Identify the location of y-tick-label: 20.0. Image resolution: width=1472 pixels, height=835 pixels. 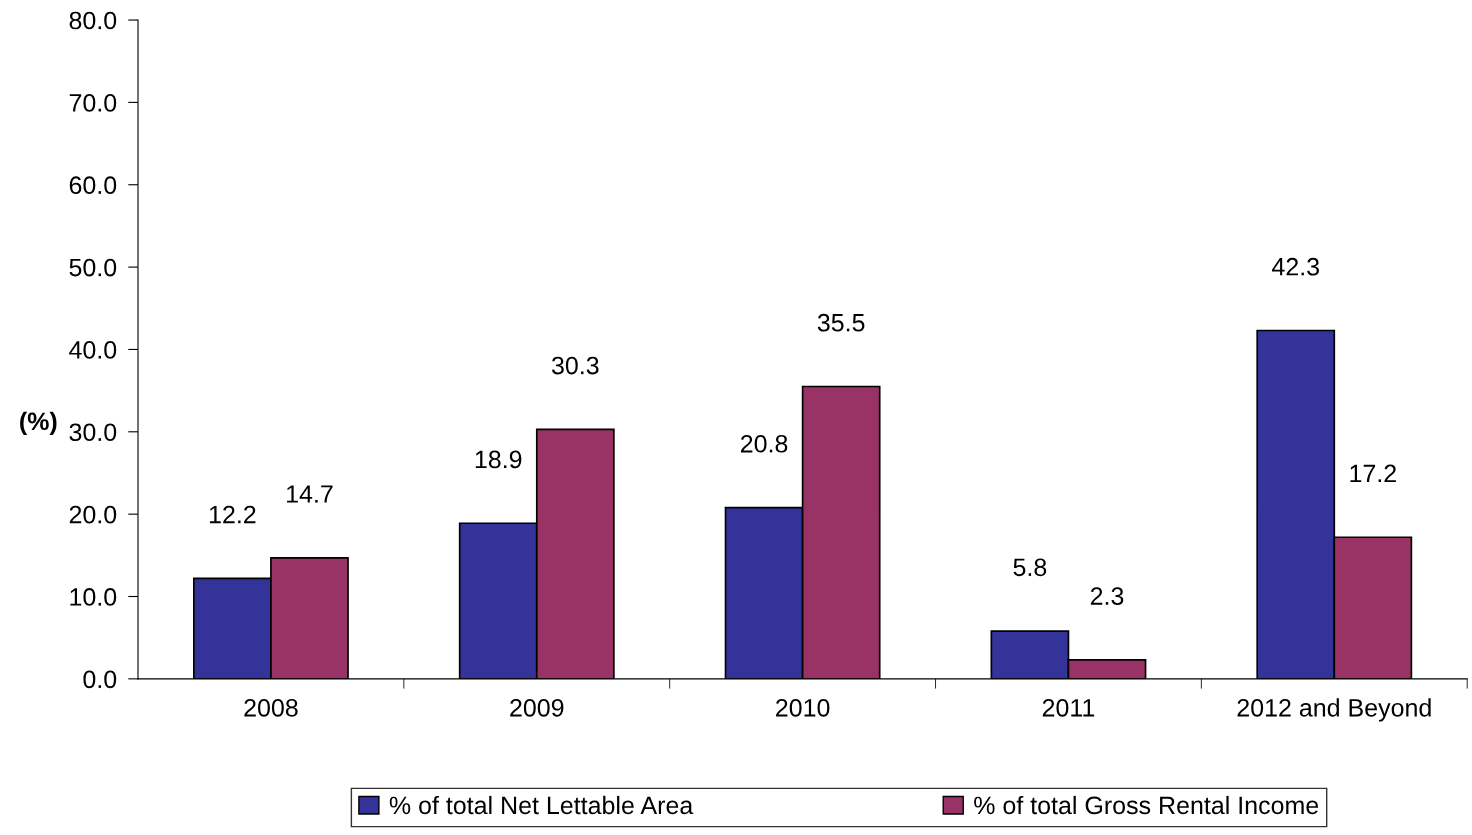
(93, 514).